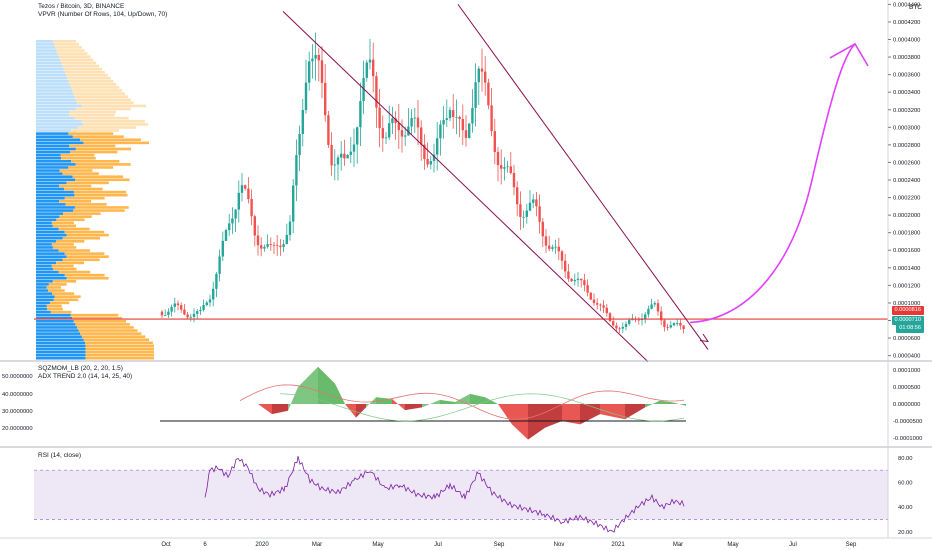  I want to click on time-tick-label: Sep, so click(851, 545).